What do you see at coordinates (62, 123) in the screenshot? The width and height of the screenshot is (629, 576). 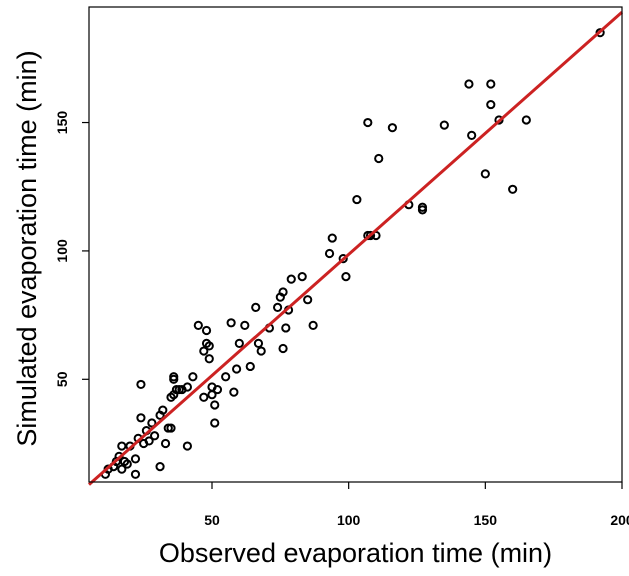 I see `y-tick-label: 150` at bounding box center [62, 123].